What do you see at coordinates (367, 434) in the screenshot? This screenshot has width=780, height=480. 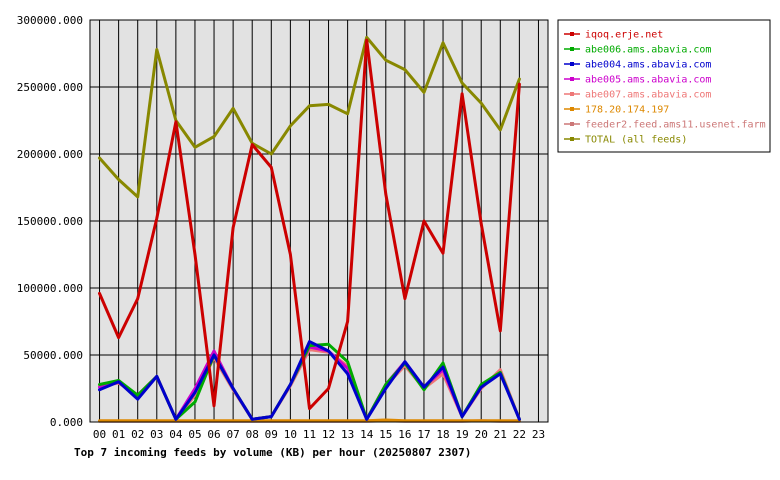 I see `x-tick-label: 14` at bounding box center [367, 434].